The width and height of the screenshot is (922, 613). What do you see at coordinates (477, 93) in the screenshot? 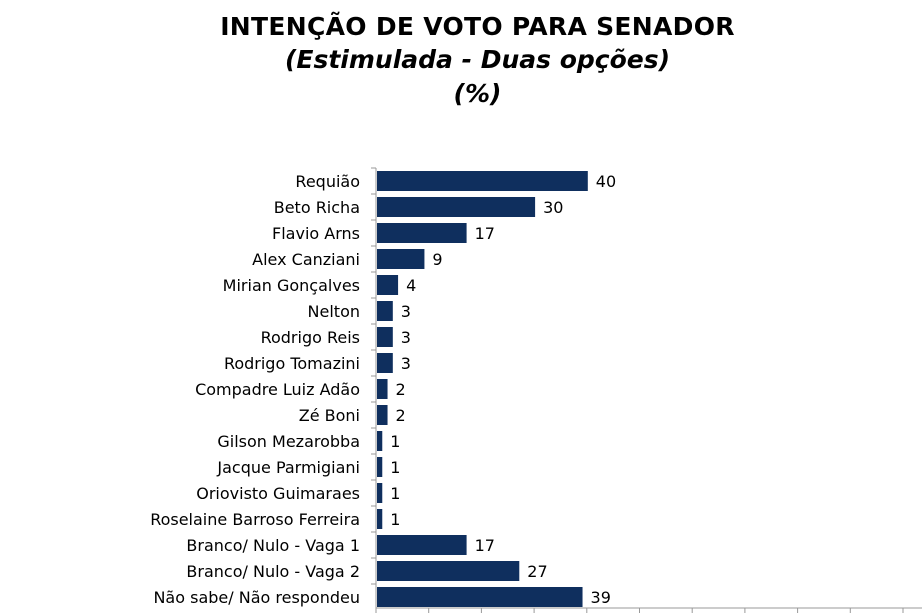
I see `chart-unit: (%)` at bounding box center [477, 93].